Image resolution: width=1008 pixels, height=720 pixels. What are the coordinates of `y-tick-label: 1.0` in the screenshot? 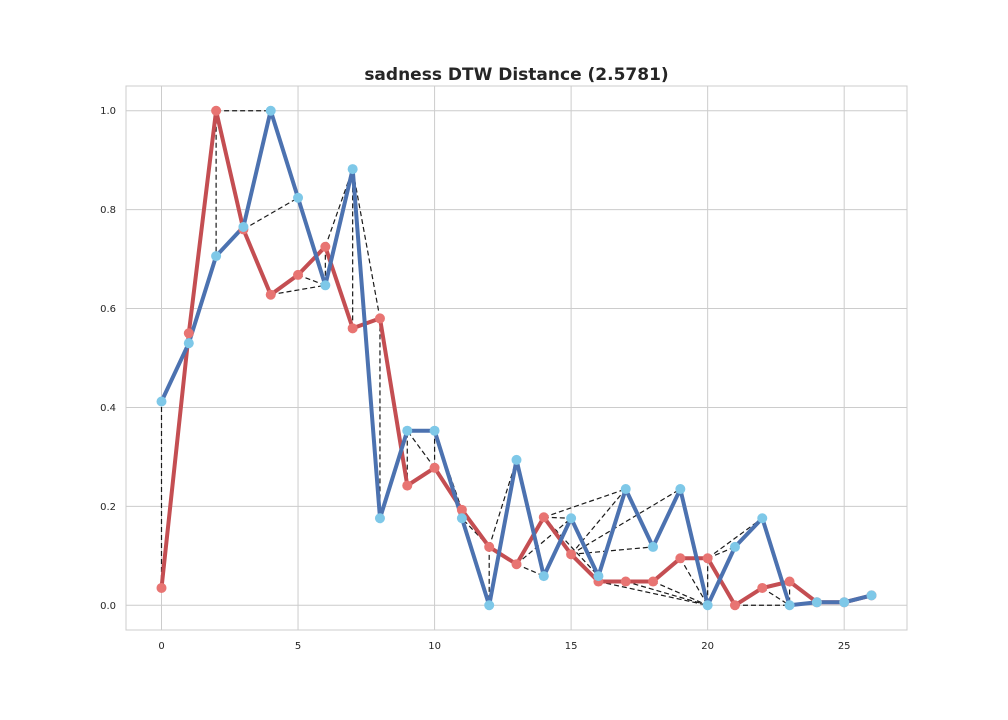 It's located at (108, 111).